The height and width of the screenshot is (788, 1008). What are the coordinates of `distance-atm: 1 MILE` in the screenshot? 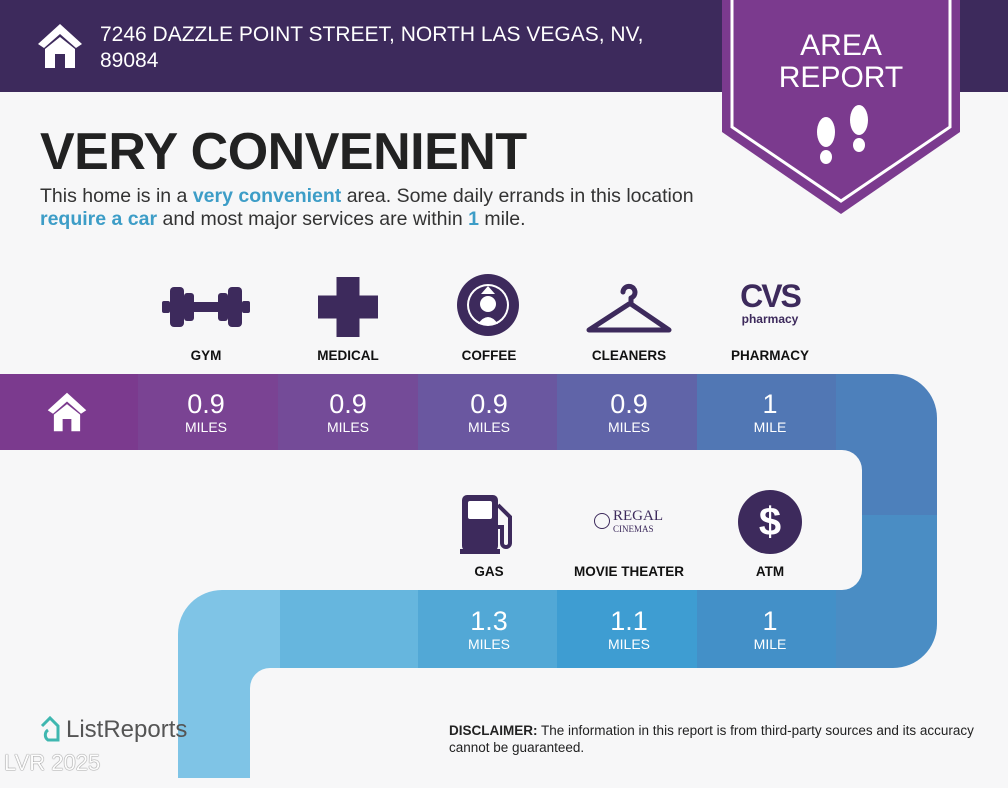 It's located at (770, 629).